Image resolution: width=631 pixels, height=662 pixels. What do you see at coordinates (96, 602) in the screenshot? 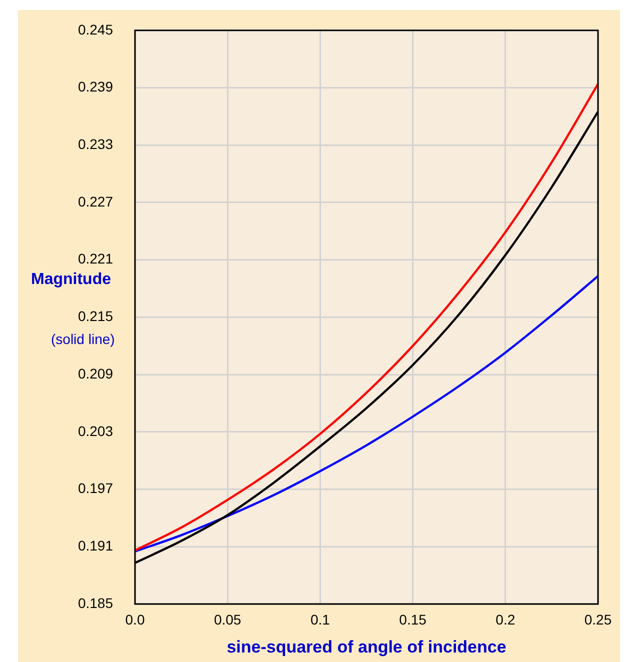
I see `y-tick-label: 0.185` at bounding box center [96, 602].